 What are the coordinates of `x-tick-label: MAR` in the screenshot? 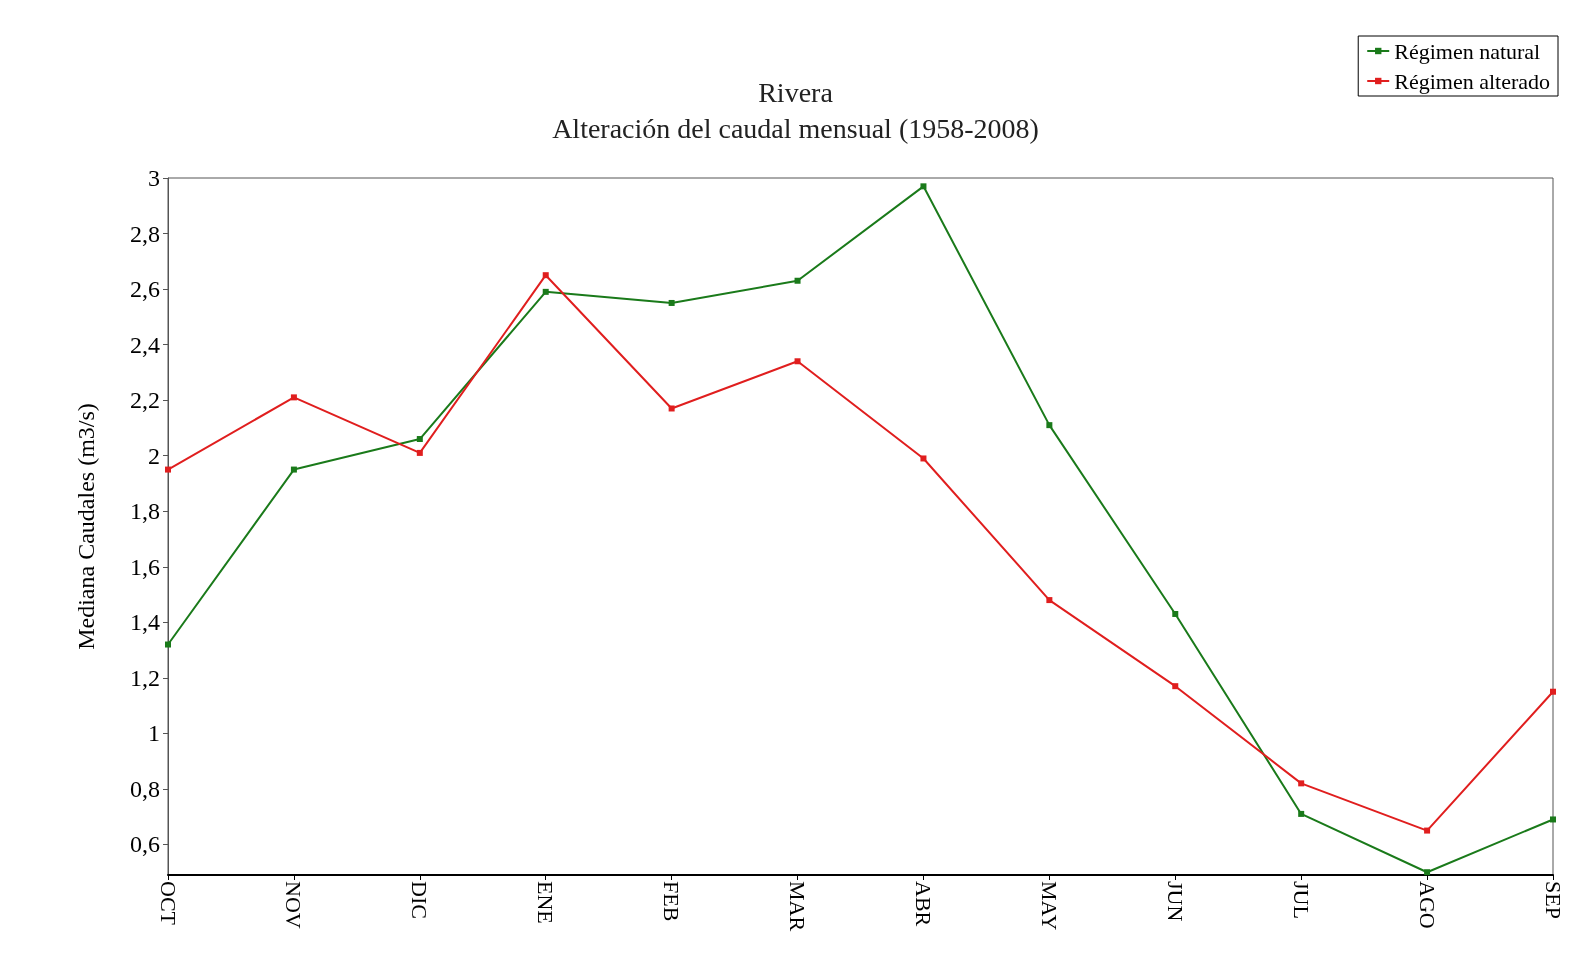 It's located at (798, 906).